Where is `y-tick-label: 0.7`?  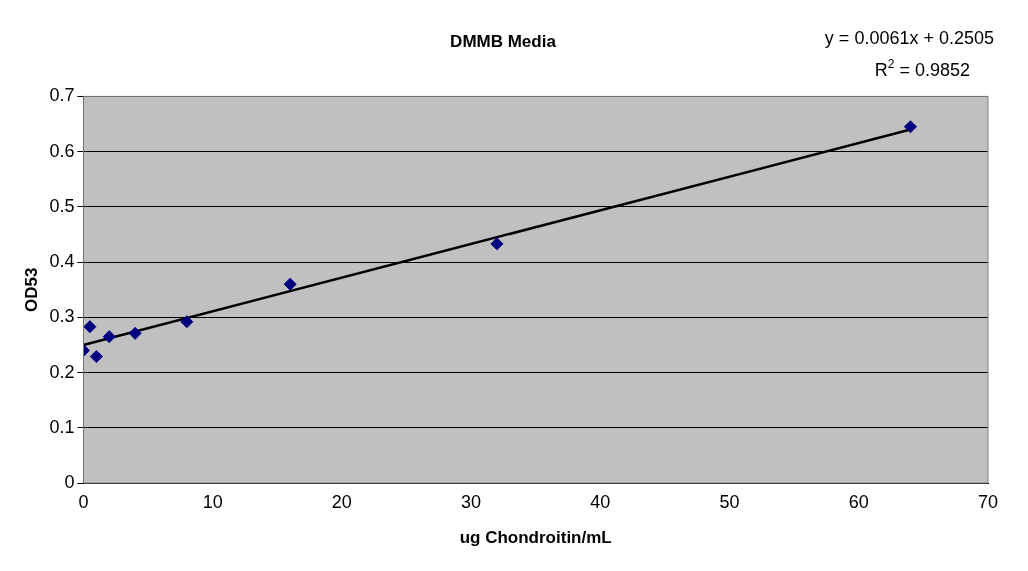
y-tick-label: 0.7 is located at coordinates (62, 95).